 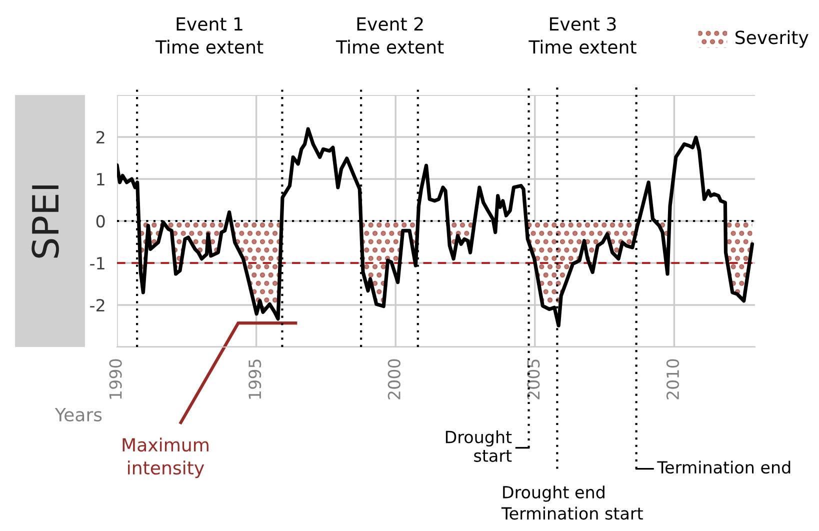 I want to click on x-tick-label: 2005, so click(x=533, y=380).